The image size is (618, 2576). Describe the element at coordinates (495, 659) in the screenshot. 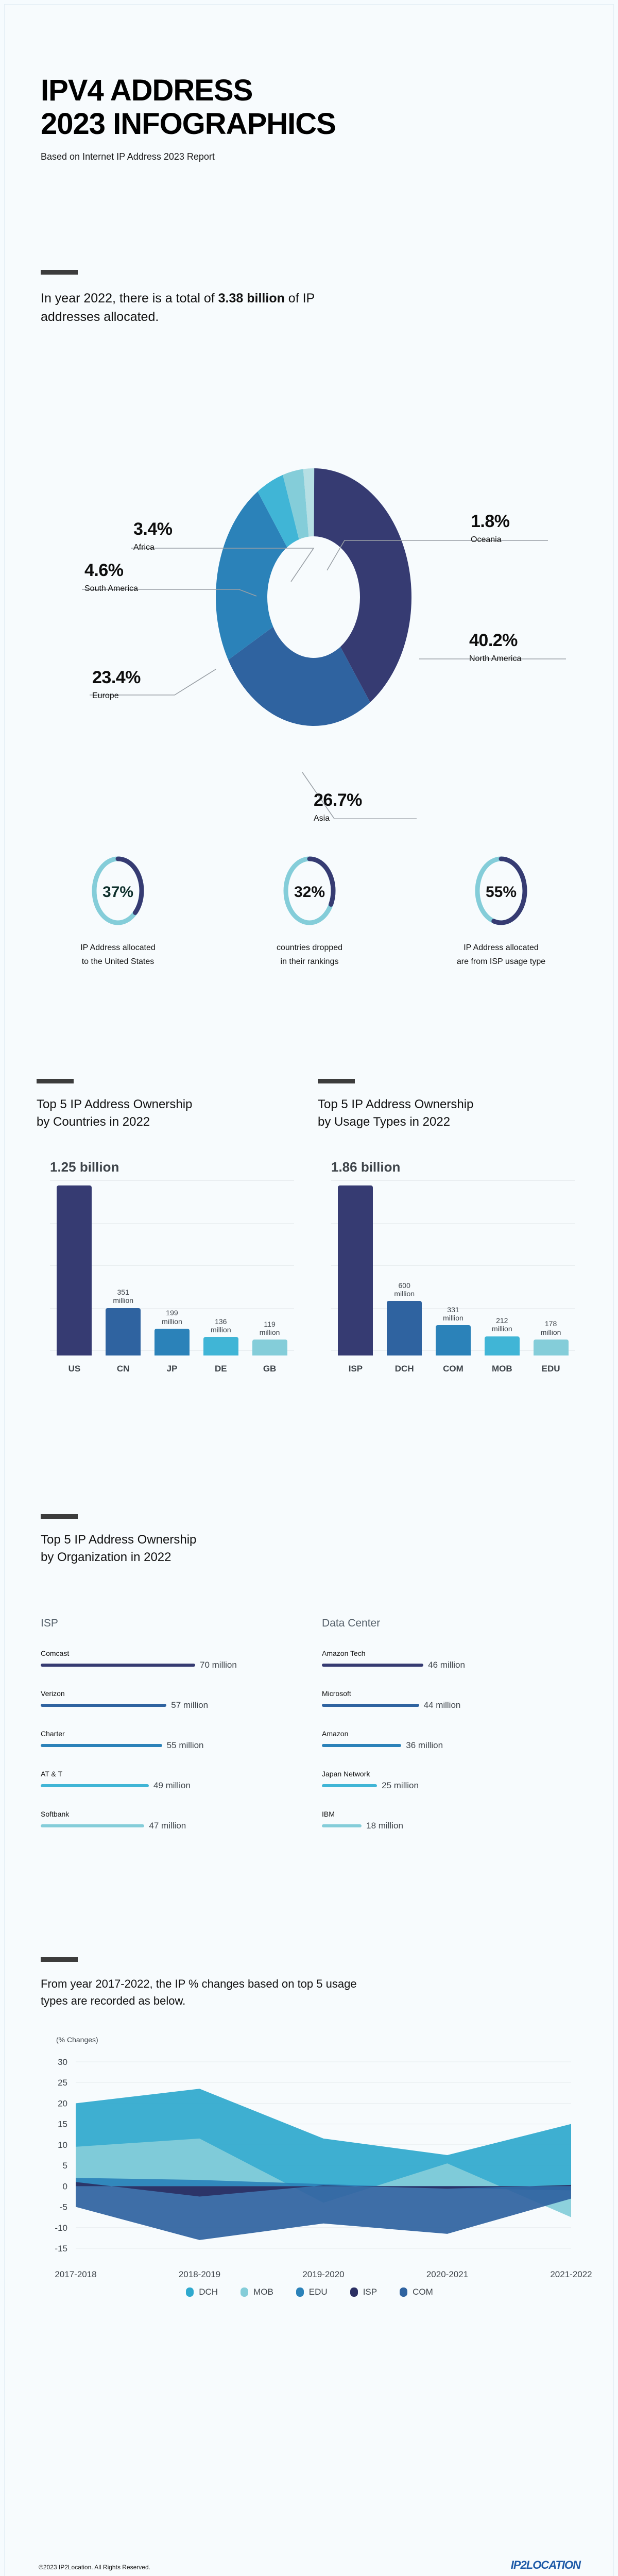

I see `donut-label-name: North America` at that location.